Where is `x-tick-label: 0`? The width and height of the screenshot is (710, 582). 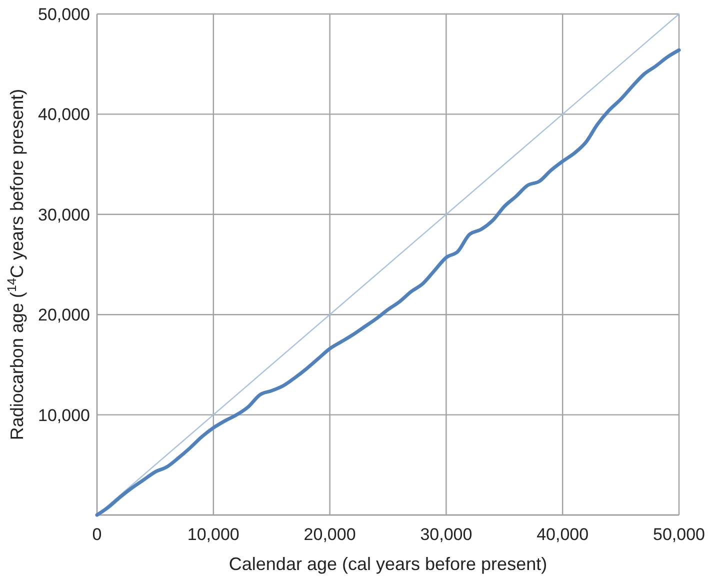 x-tick-label: 0 is located at coordinates (97, 534).